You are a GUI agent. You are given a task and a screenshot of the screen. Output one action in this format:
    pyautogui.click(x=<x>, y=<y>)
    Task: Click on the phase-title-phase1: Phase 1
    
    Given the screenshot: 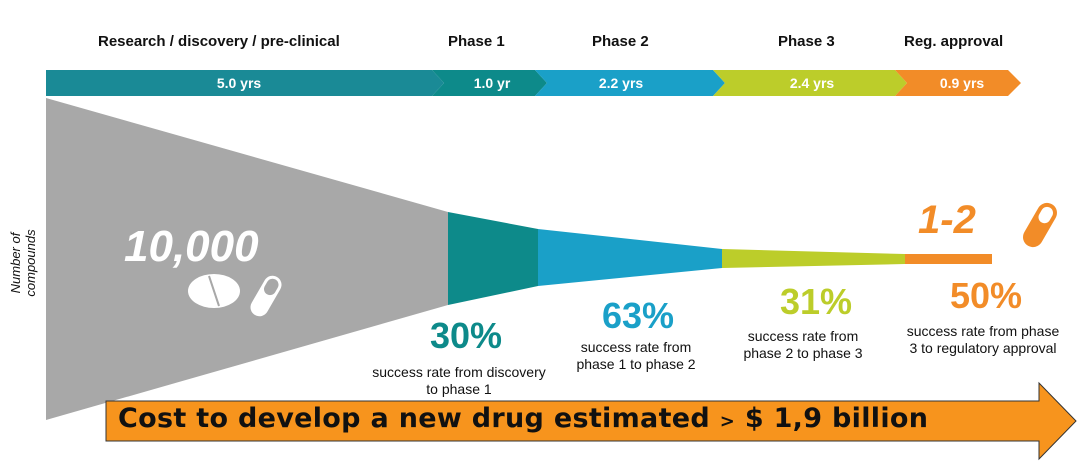 What is the action you would take?
    pyautogui.click(x=476, y=41)
    